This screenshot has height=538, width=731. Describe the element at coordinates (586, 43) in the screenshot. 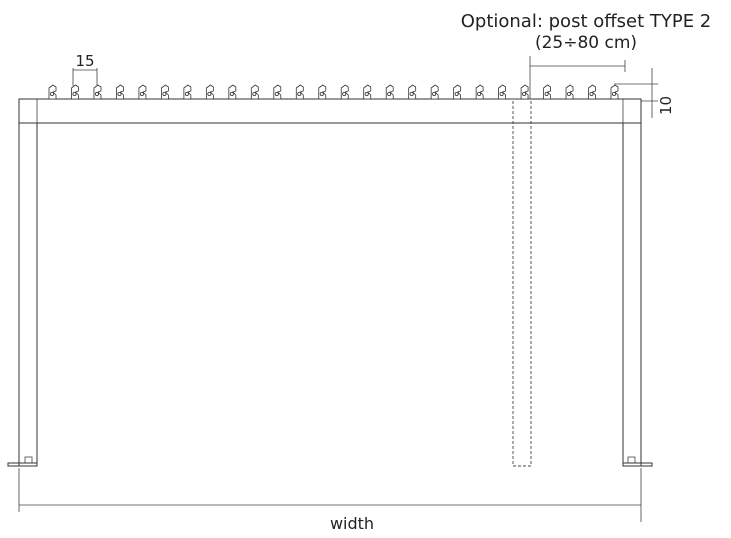

I see `offset-annotation-line2: (25÷80 cm)` at that location.